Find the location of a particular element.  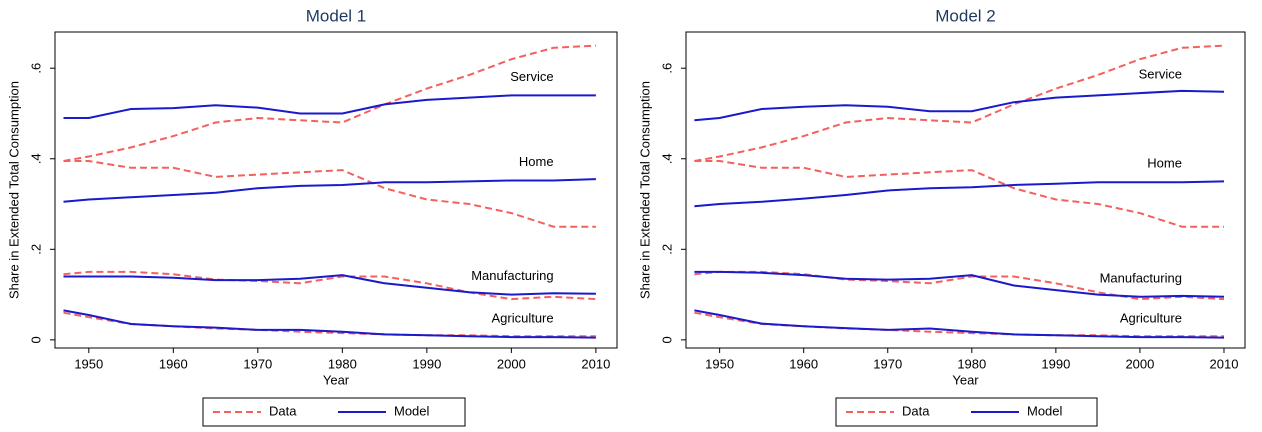

chart-title: Model 2 is located at coordinates (965, 15).